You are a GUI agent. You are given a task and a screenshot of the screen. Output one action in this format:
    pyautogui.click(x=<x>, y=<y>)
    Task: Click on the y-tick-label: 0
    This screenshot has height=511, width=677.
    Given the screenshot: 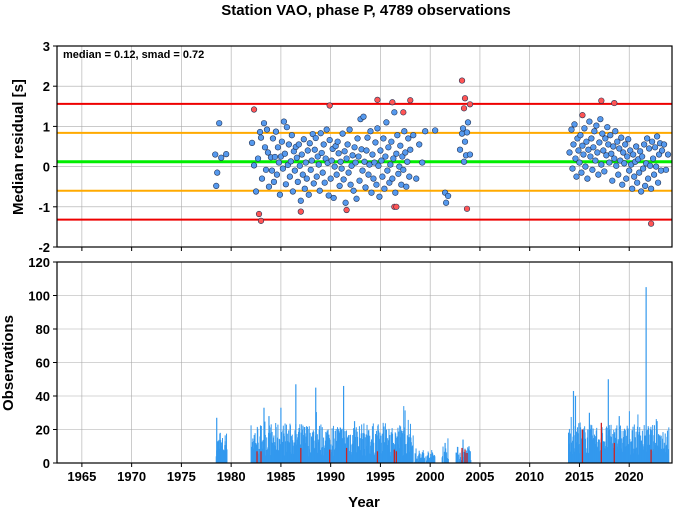 What is the action you would take?
    pyautogui.click(x=46, y=463)
    